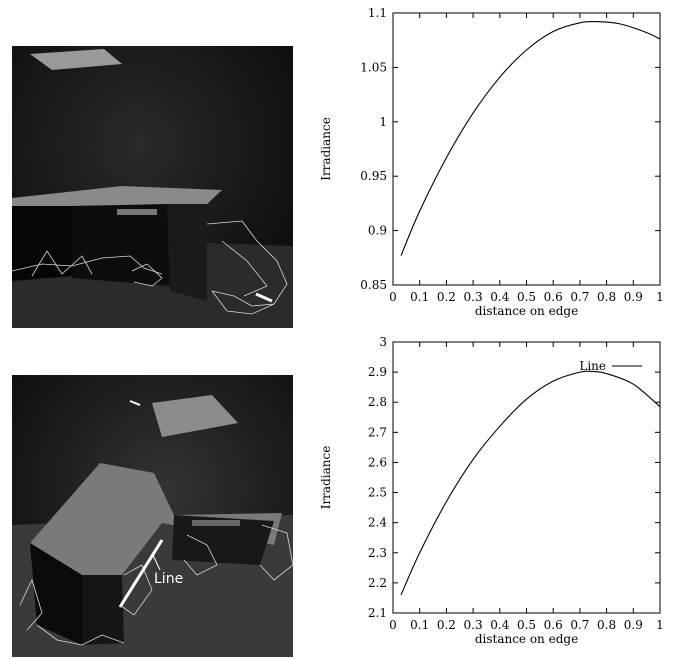 The image size is (675, 659). Describe the element at coordinates (377, 583) in the screenshot. I see `y-tick-label: 2.2` at that location.